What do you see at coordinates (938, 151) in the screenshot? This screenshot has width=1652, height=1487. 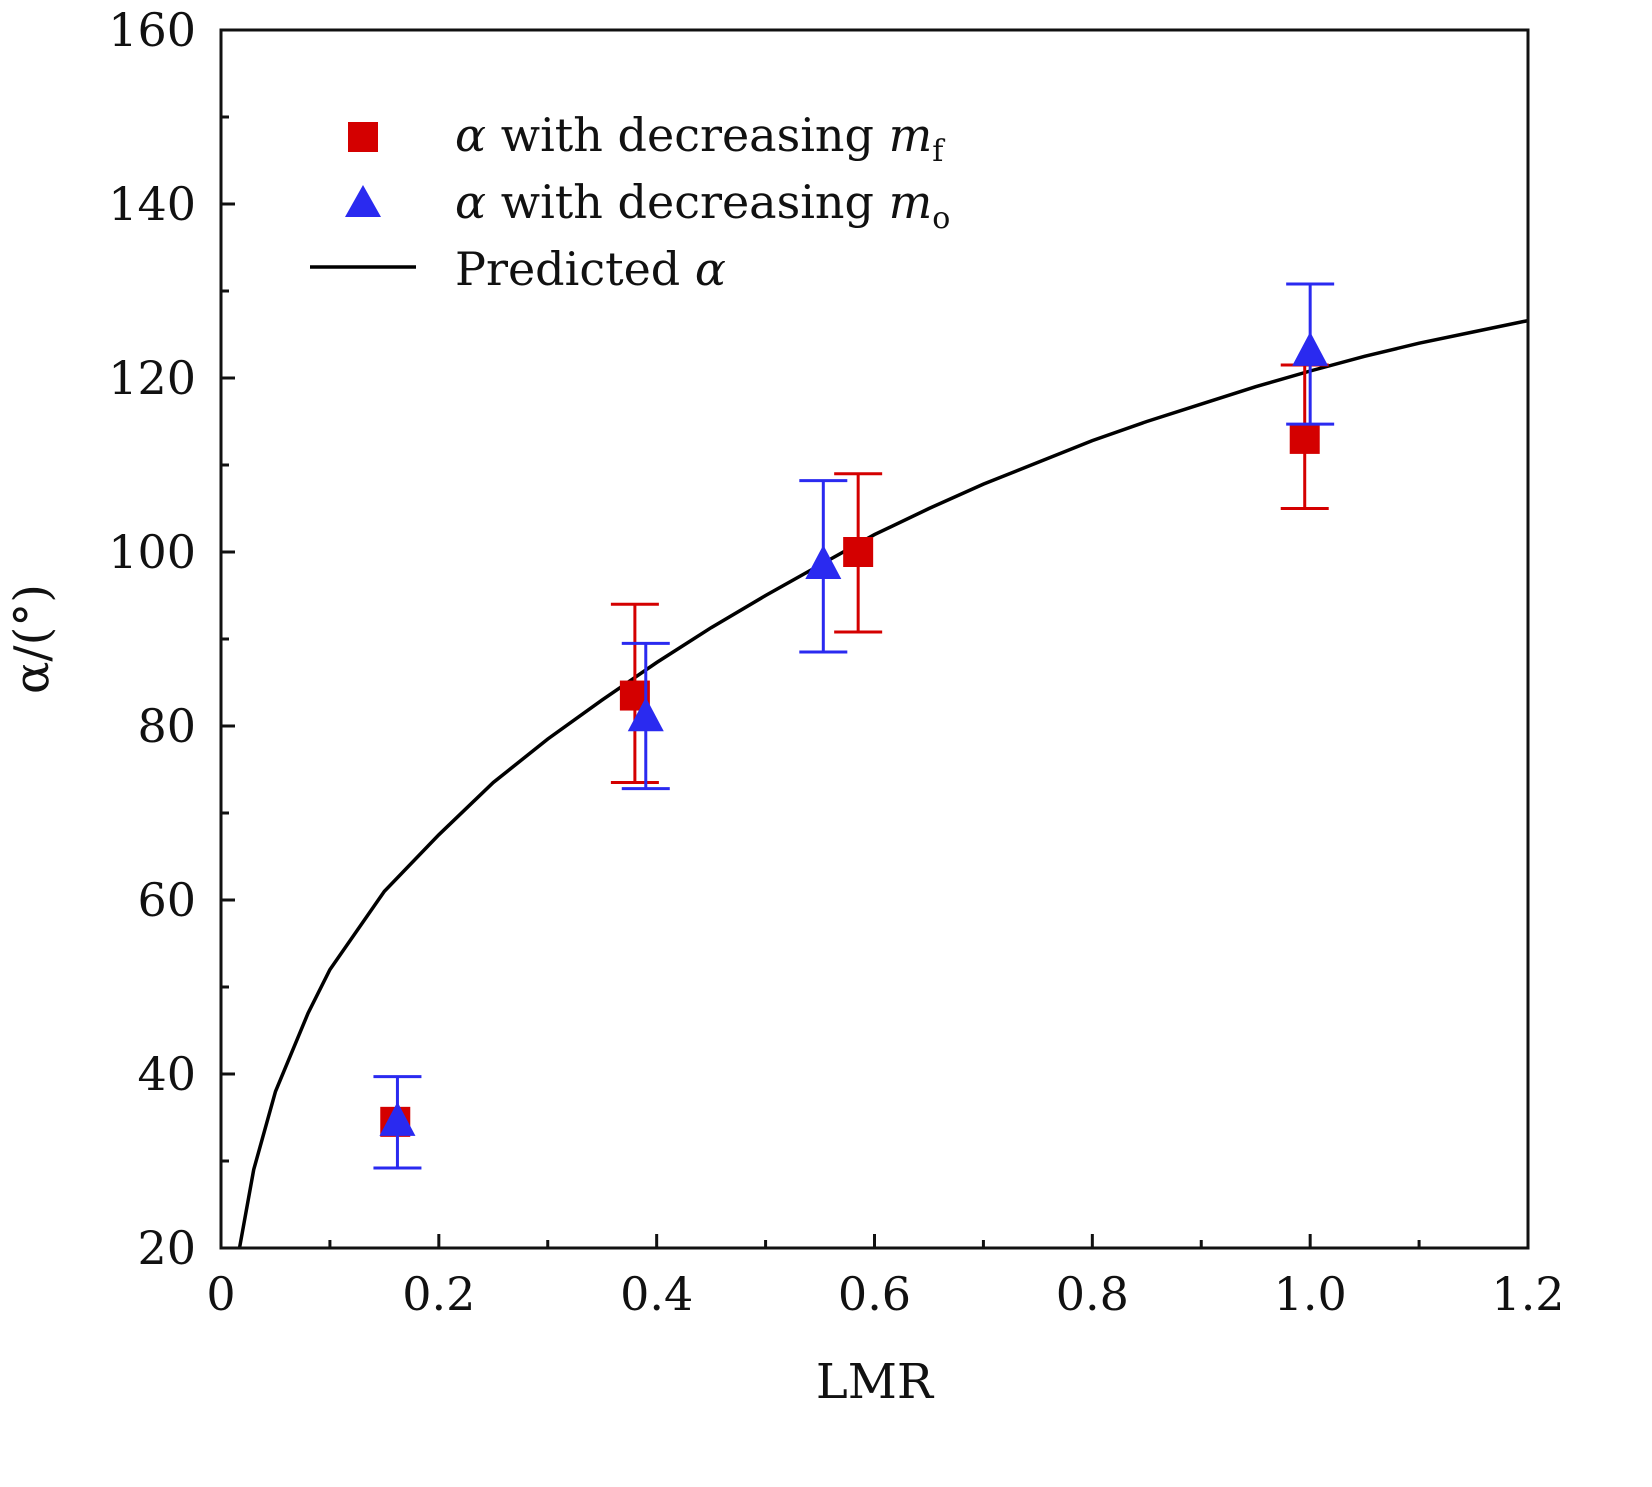 I see `legend-label-sub: f` at bounding box center [938, 151].